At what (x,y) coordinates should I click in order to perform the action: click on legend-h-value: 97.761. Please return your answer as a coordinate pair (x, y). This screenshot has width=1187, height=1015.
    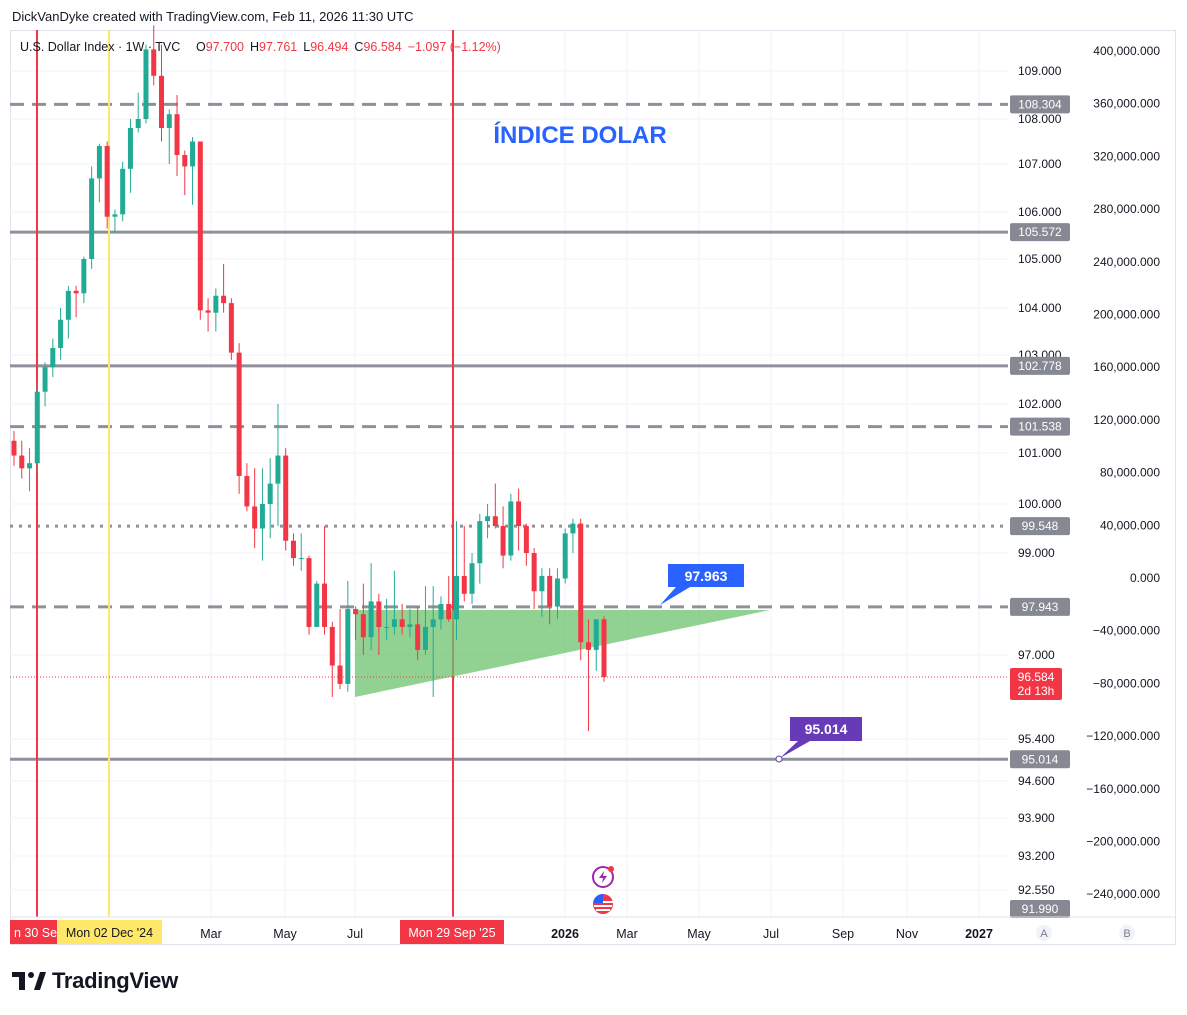
    Looking at the image, I should click on (278, 47).